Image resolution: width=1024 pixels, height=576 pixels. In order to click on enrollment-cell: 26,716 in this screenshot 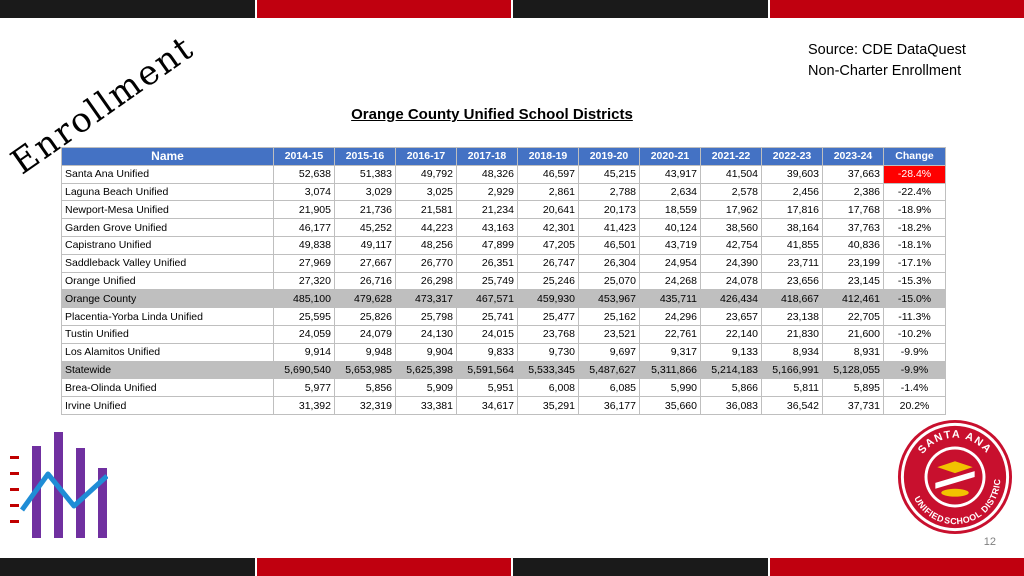, I will do `click(365, 281)`.